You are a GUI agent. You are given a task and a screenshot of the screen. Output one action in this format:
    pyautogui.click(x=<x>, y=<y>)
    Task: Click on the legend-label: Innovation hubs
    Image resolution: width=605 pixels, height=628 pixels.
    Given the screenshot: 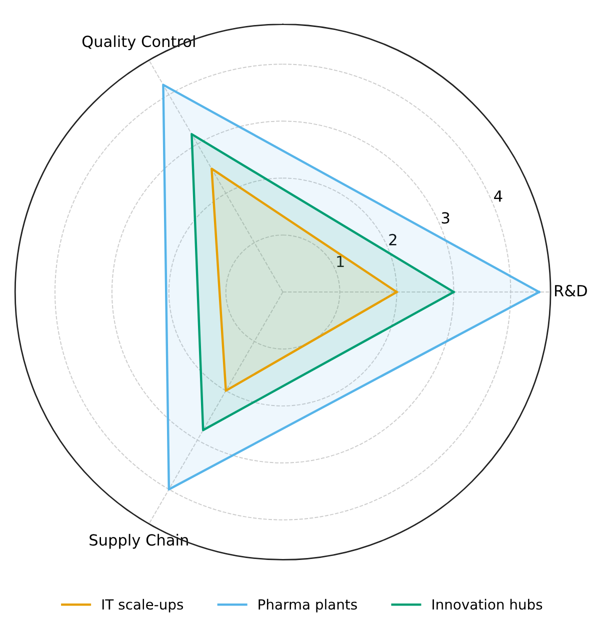 What is the action you would take?
    pyautogui.click(x=487, y=604)
    